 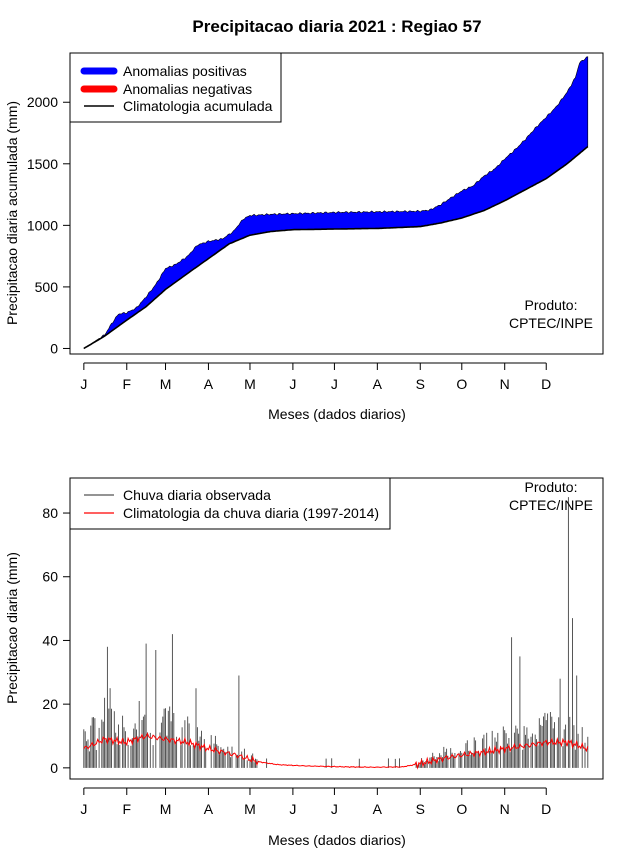 What do you see at coordinates (42, 225) in the screenshot?
I see `top-y-tick-label: 1000` at bounding box center [42, 225].